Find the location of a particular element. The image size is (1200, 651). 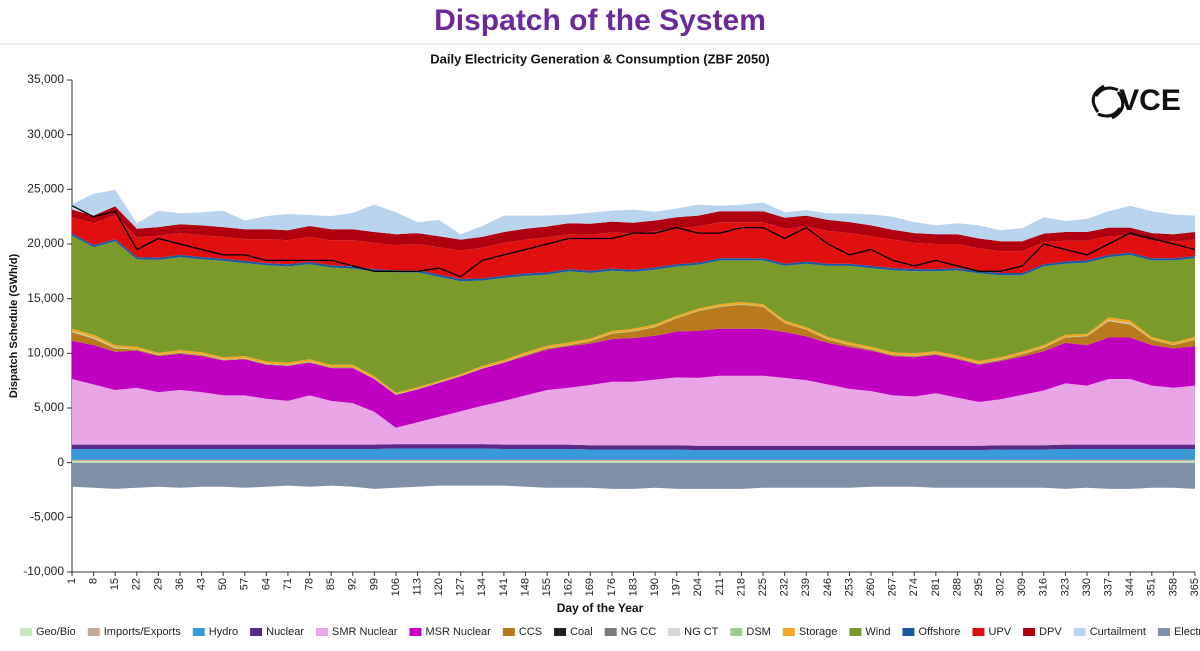

x-tick-label: 316 is located at coordinates (1044, 587).